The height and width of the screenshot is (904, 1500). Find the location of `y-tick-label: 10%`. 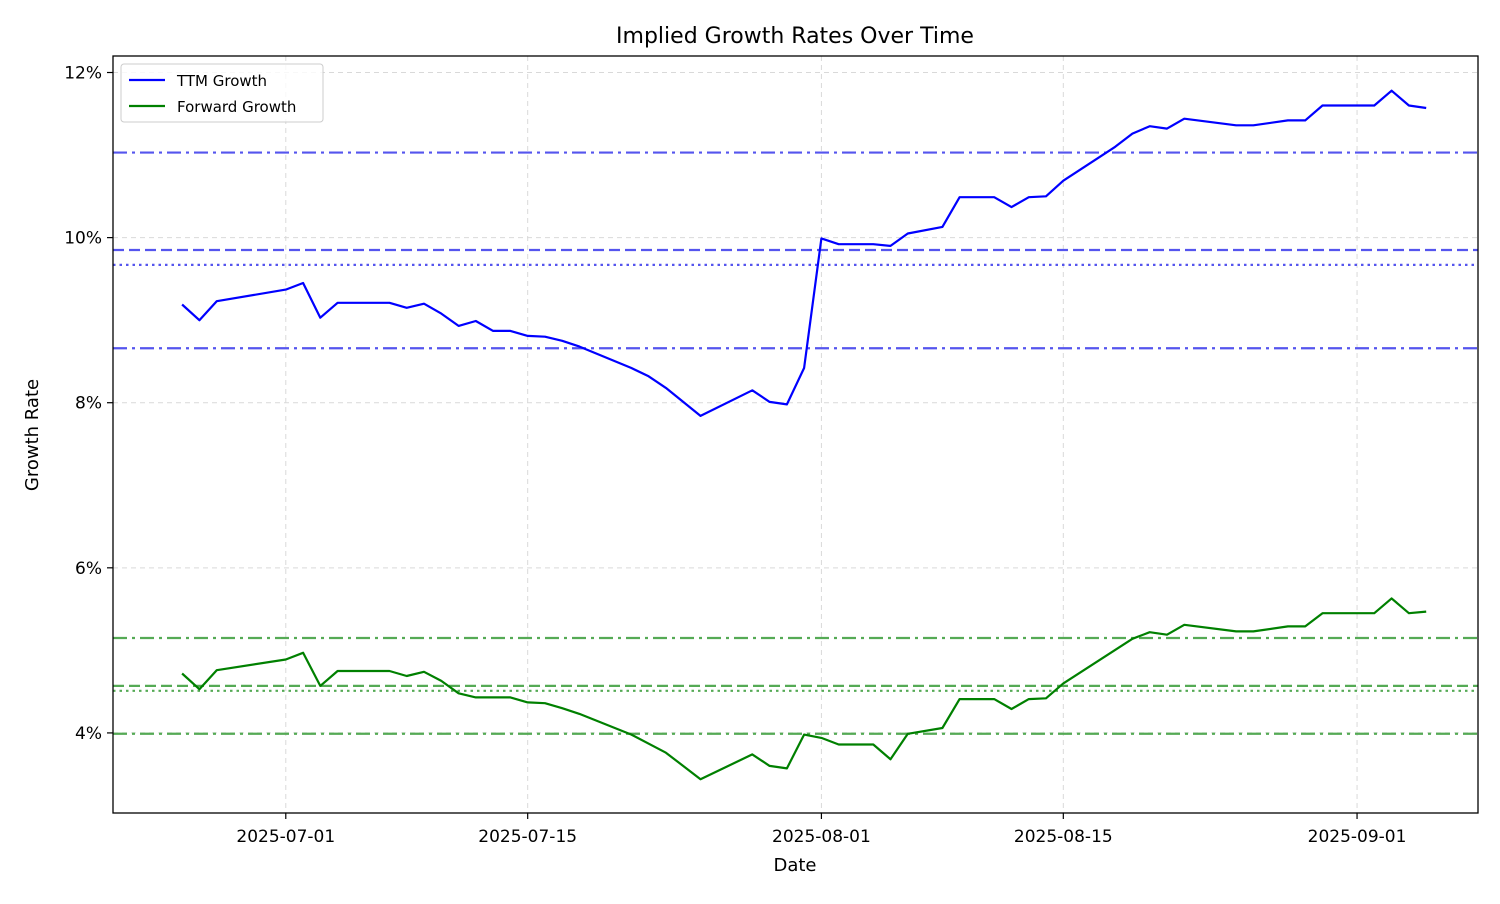

y-tick-label: 10% is located at coordinates (83, 239).